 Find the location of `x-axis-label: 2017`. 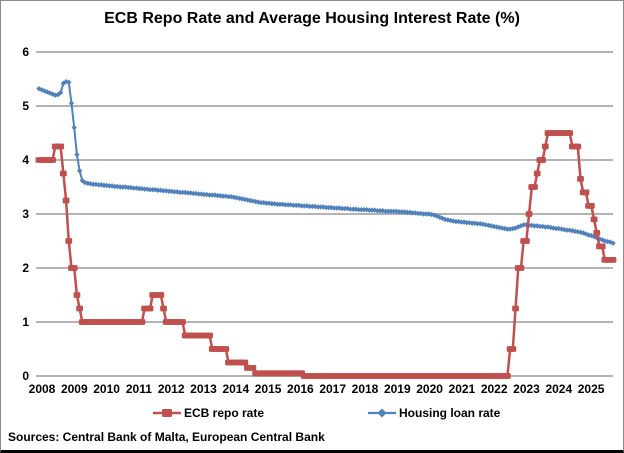

x-axis-label: 2017 is located at coordinates (333, 389).